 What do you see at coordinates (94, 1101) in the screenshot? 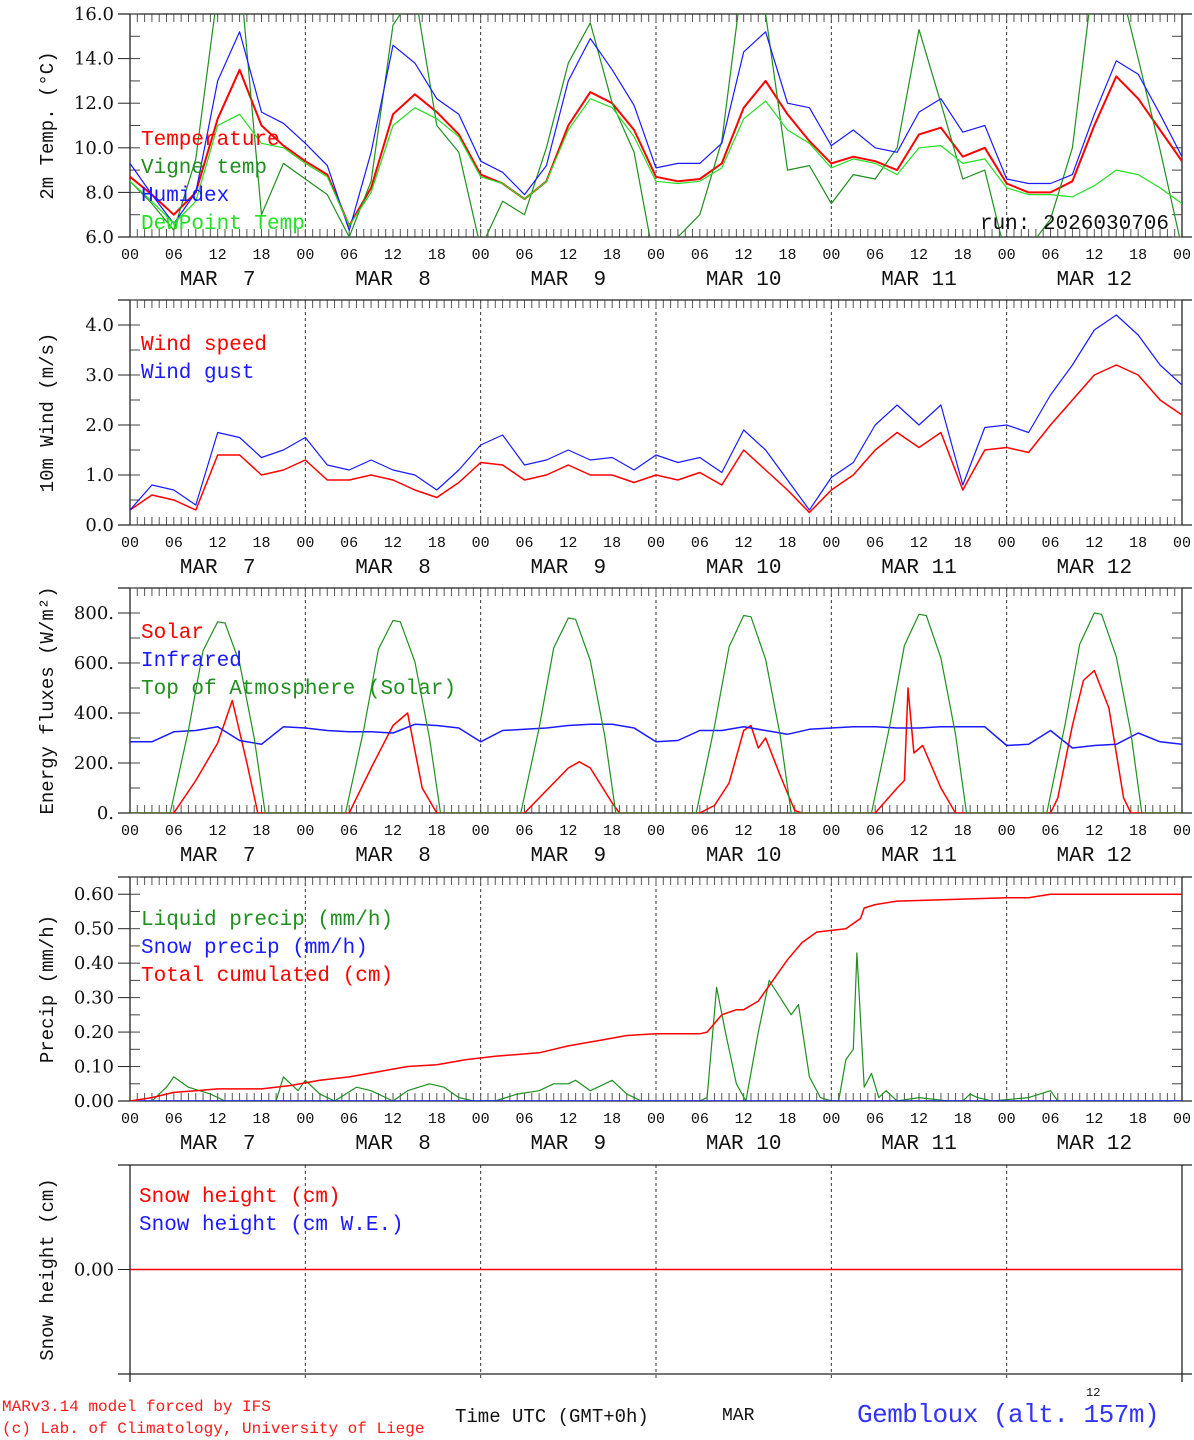
I see `y-tick-label: 0.00` at bounding box center [94, 1101].